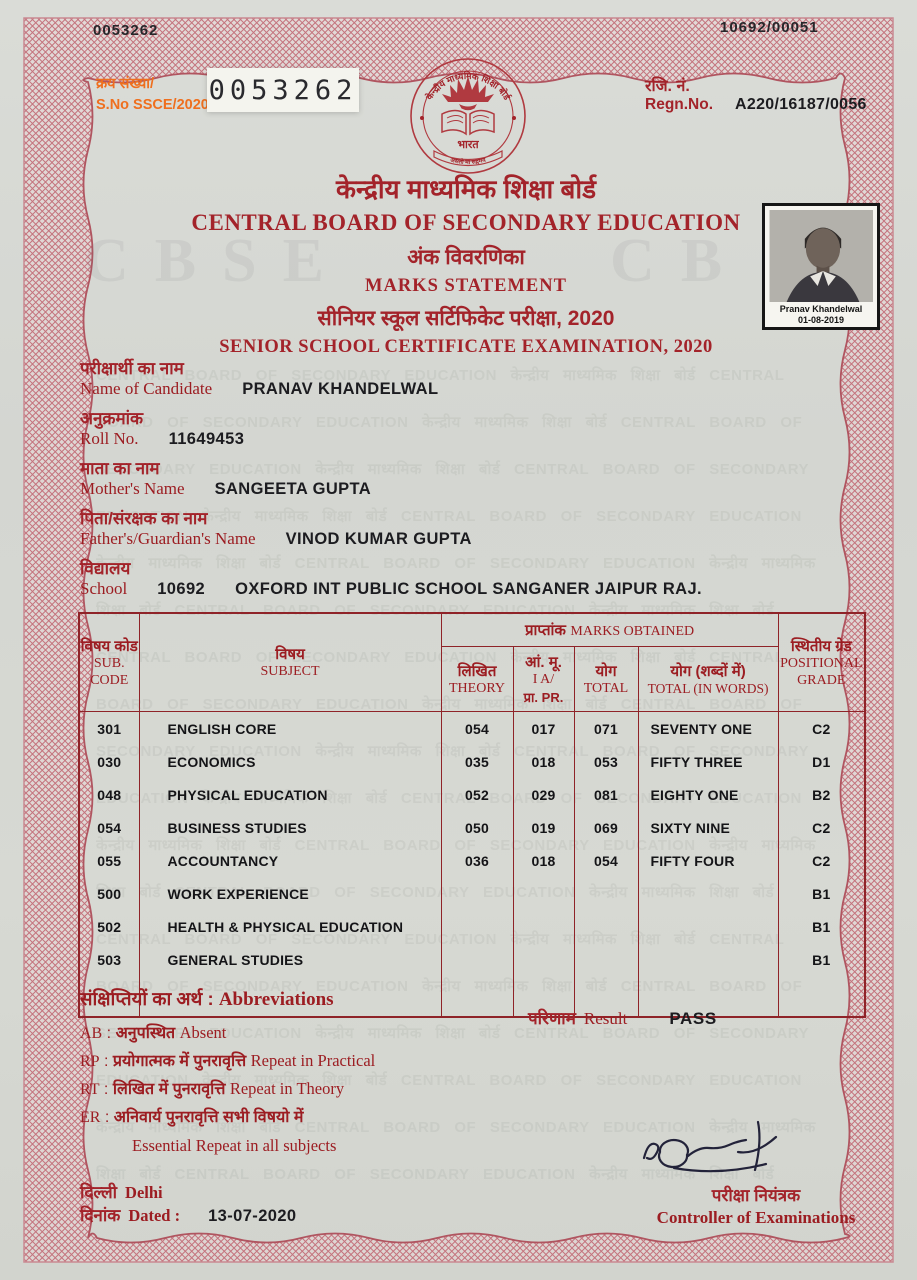 Image resolution: width=917 pixels, height=1280 pixels. What do you see at coordinates (146, 388) in the screenshot?
I see `candidate-name-label: Name of Candidate` at bounding box center [146, 388].